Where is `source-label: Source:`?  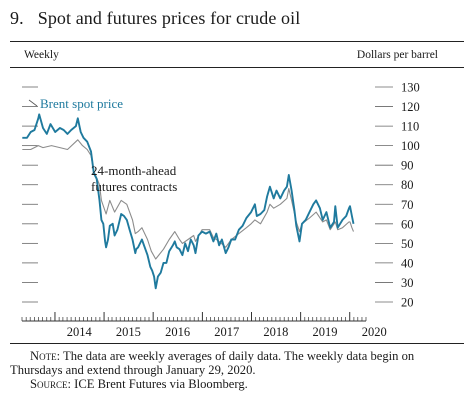 source-label: Source: is located at coordinates (51, 384).